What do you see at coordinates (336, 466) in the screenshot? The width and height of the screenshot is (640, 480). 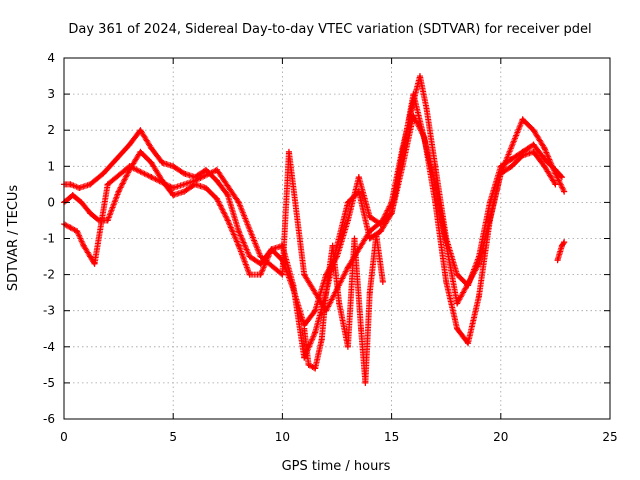 I see `x-axis-label: GPS time / hours` at bounding box center [336, 466].